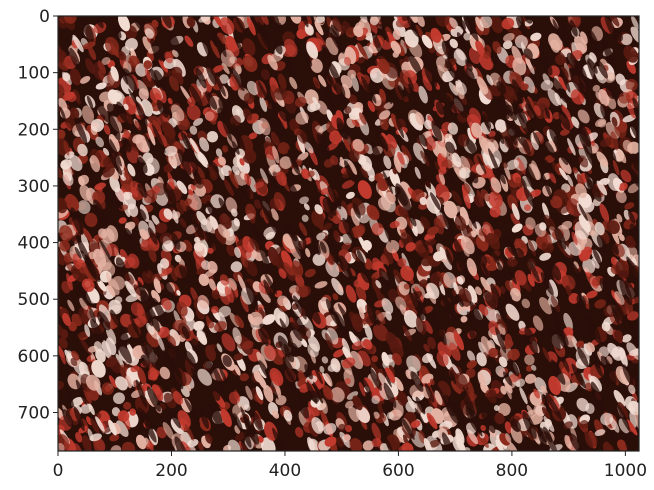 This screenshot has width=654, height=490. Describe the element at coordinates (34, 74) in the screenshot. I see `y-tick-label: 100` at that location.